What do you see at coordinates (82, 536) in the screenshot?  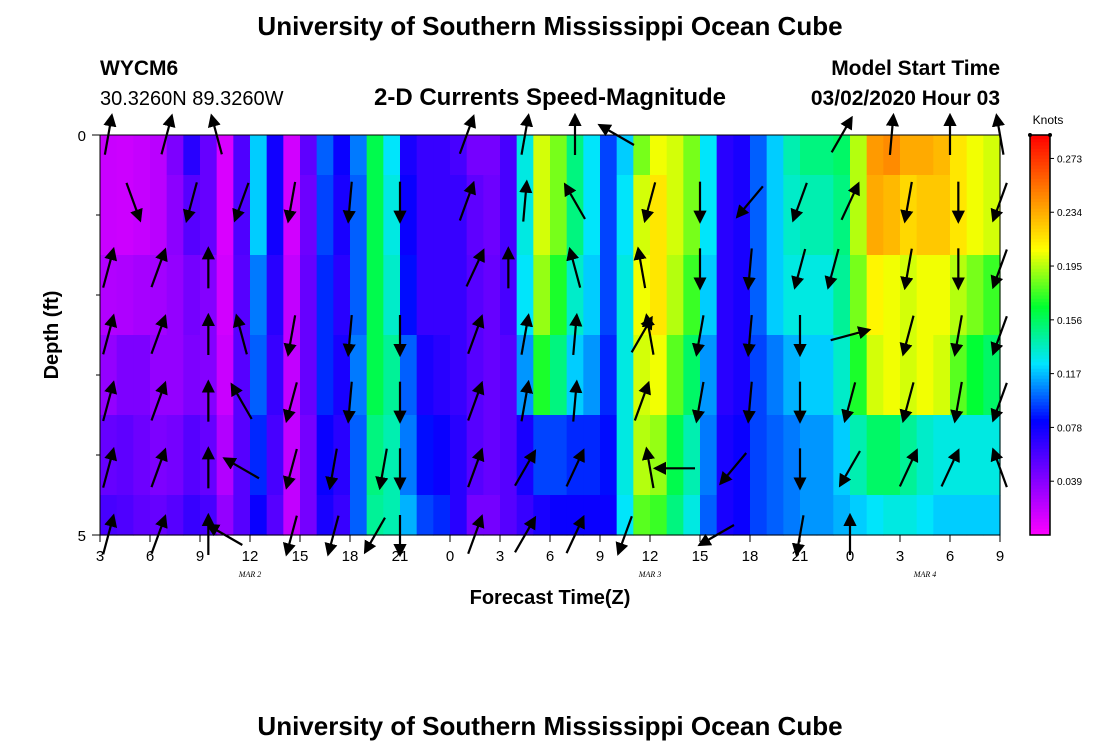 I see `y-tick-label: 5` at bounding box center [82, 536].